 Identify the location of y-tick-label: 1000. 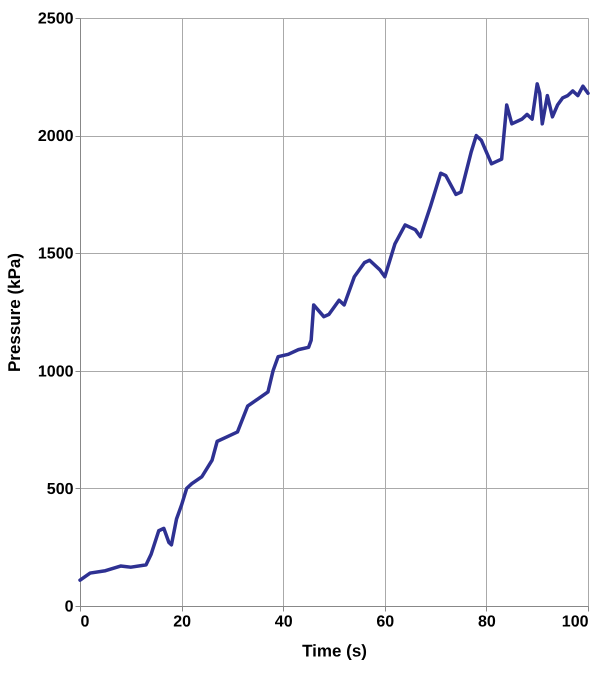
(56, 371).